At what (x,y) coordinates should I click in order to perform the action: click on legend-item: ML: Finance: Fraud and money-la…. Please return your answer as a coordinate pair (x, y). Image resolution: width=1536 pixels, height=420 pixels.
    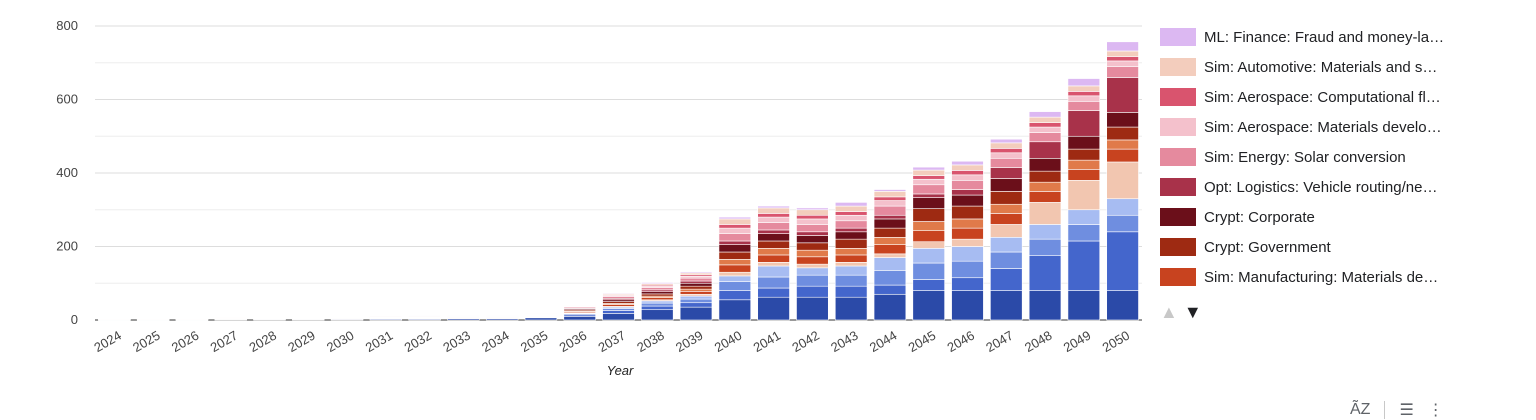
    Looking at the image, I should click on (1330, 37).